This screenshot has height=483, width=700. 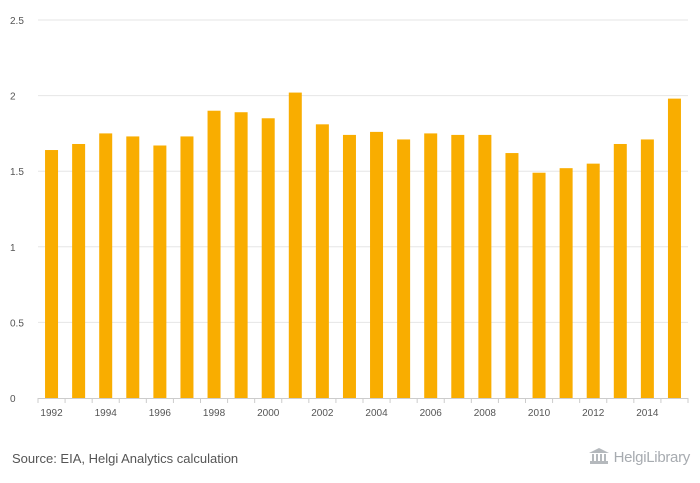 What do you see at coordinates (377, 264) in the screenshot?
I see `bar-2004` at bounding box center [377, 264].